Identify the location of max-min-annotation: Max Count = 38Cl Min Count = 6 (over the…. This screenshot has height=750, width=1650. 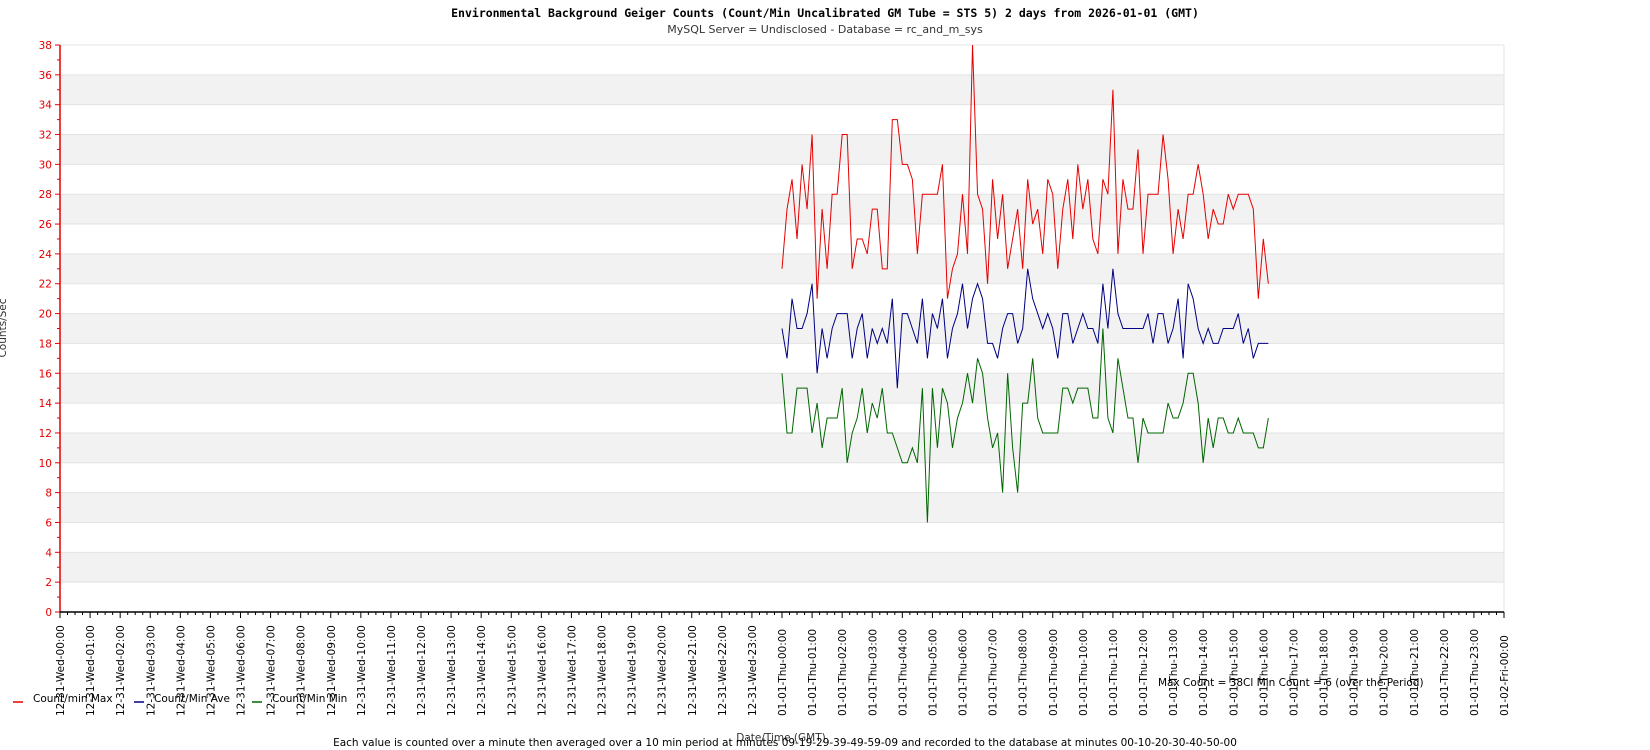
(1291, 683).